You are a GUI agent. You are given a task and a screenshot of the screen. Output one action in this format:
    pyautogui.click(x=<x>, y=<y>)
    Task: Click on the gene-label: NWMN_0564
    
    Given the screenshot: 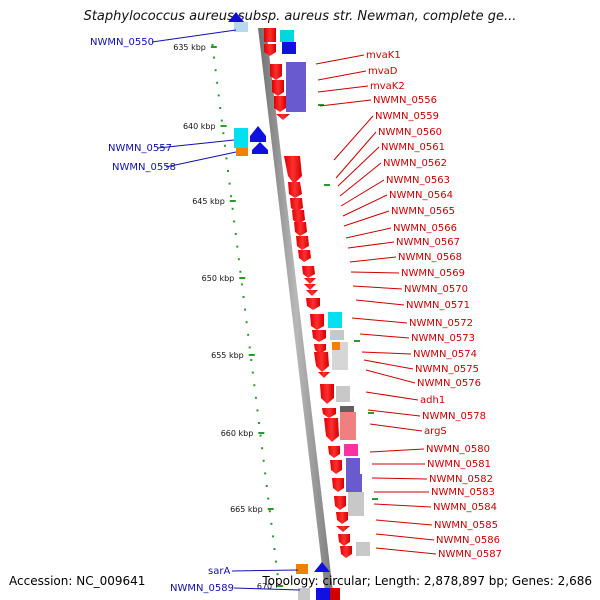 What is the action you would take?
    pyautogui.click(x=421, y=195)
    